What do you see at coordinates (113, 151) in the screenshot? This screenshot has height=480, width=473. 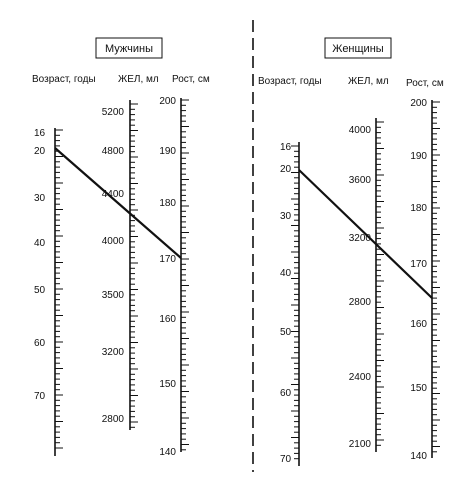 I see `men-vc-label-4800: 4800` at bounding box center [113, 151].